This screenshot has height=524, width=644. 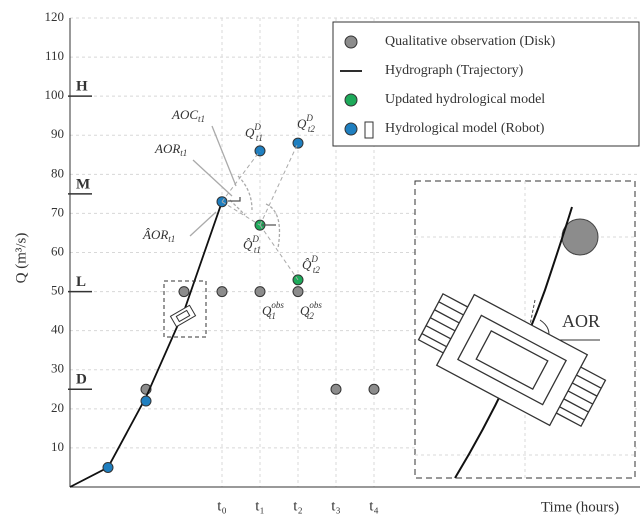 What do you see at coordinates (146, 344) in the screenshot?
I see `hydrograph-line` at bounding box center [146, 344].